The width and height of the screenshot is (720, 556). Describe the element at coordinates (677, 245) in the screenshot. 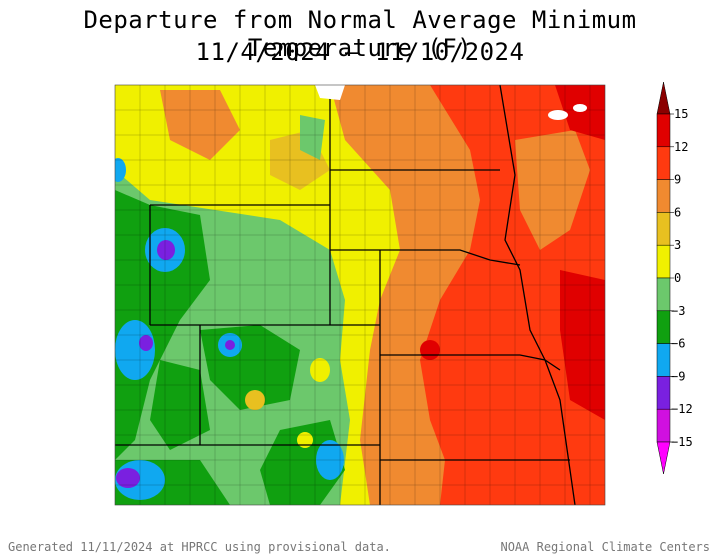

I see `colorbar-label: 3` at that location.